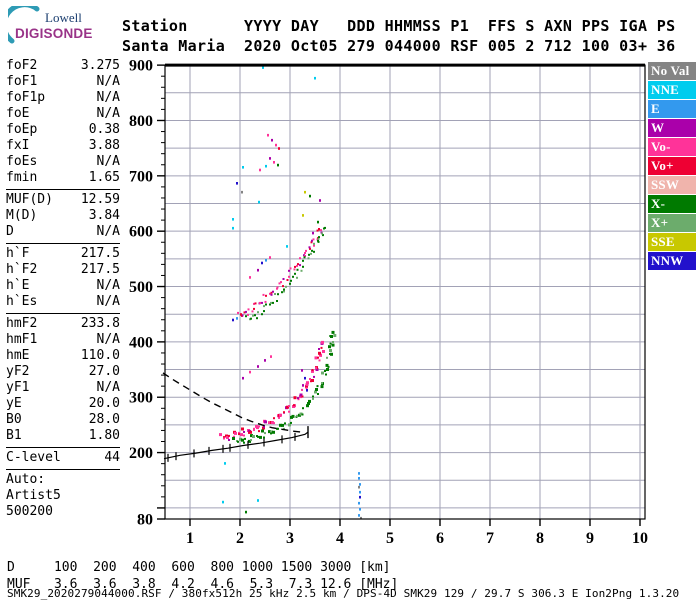 The height and width of the screenshot is (600, 700). Describe the element at coordinates (63, 286) in the screenshot. I see `param-row-he: h`E N/A` at that location.